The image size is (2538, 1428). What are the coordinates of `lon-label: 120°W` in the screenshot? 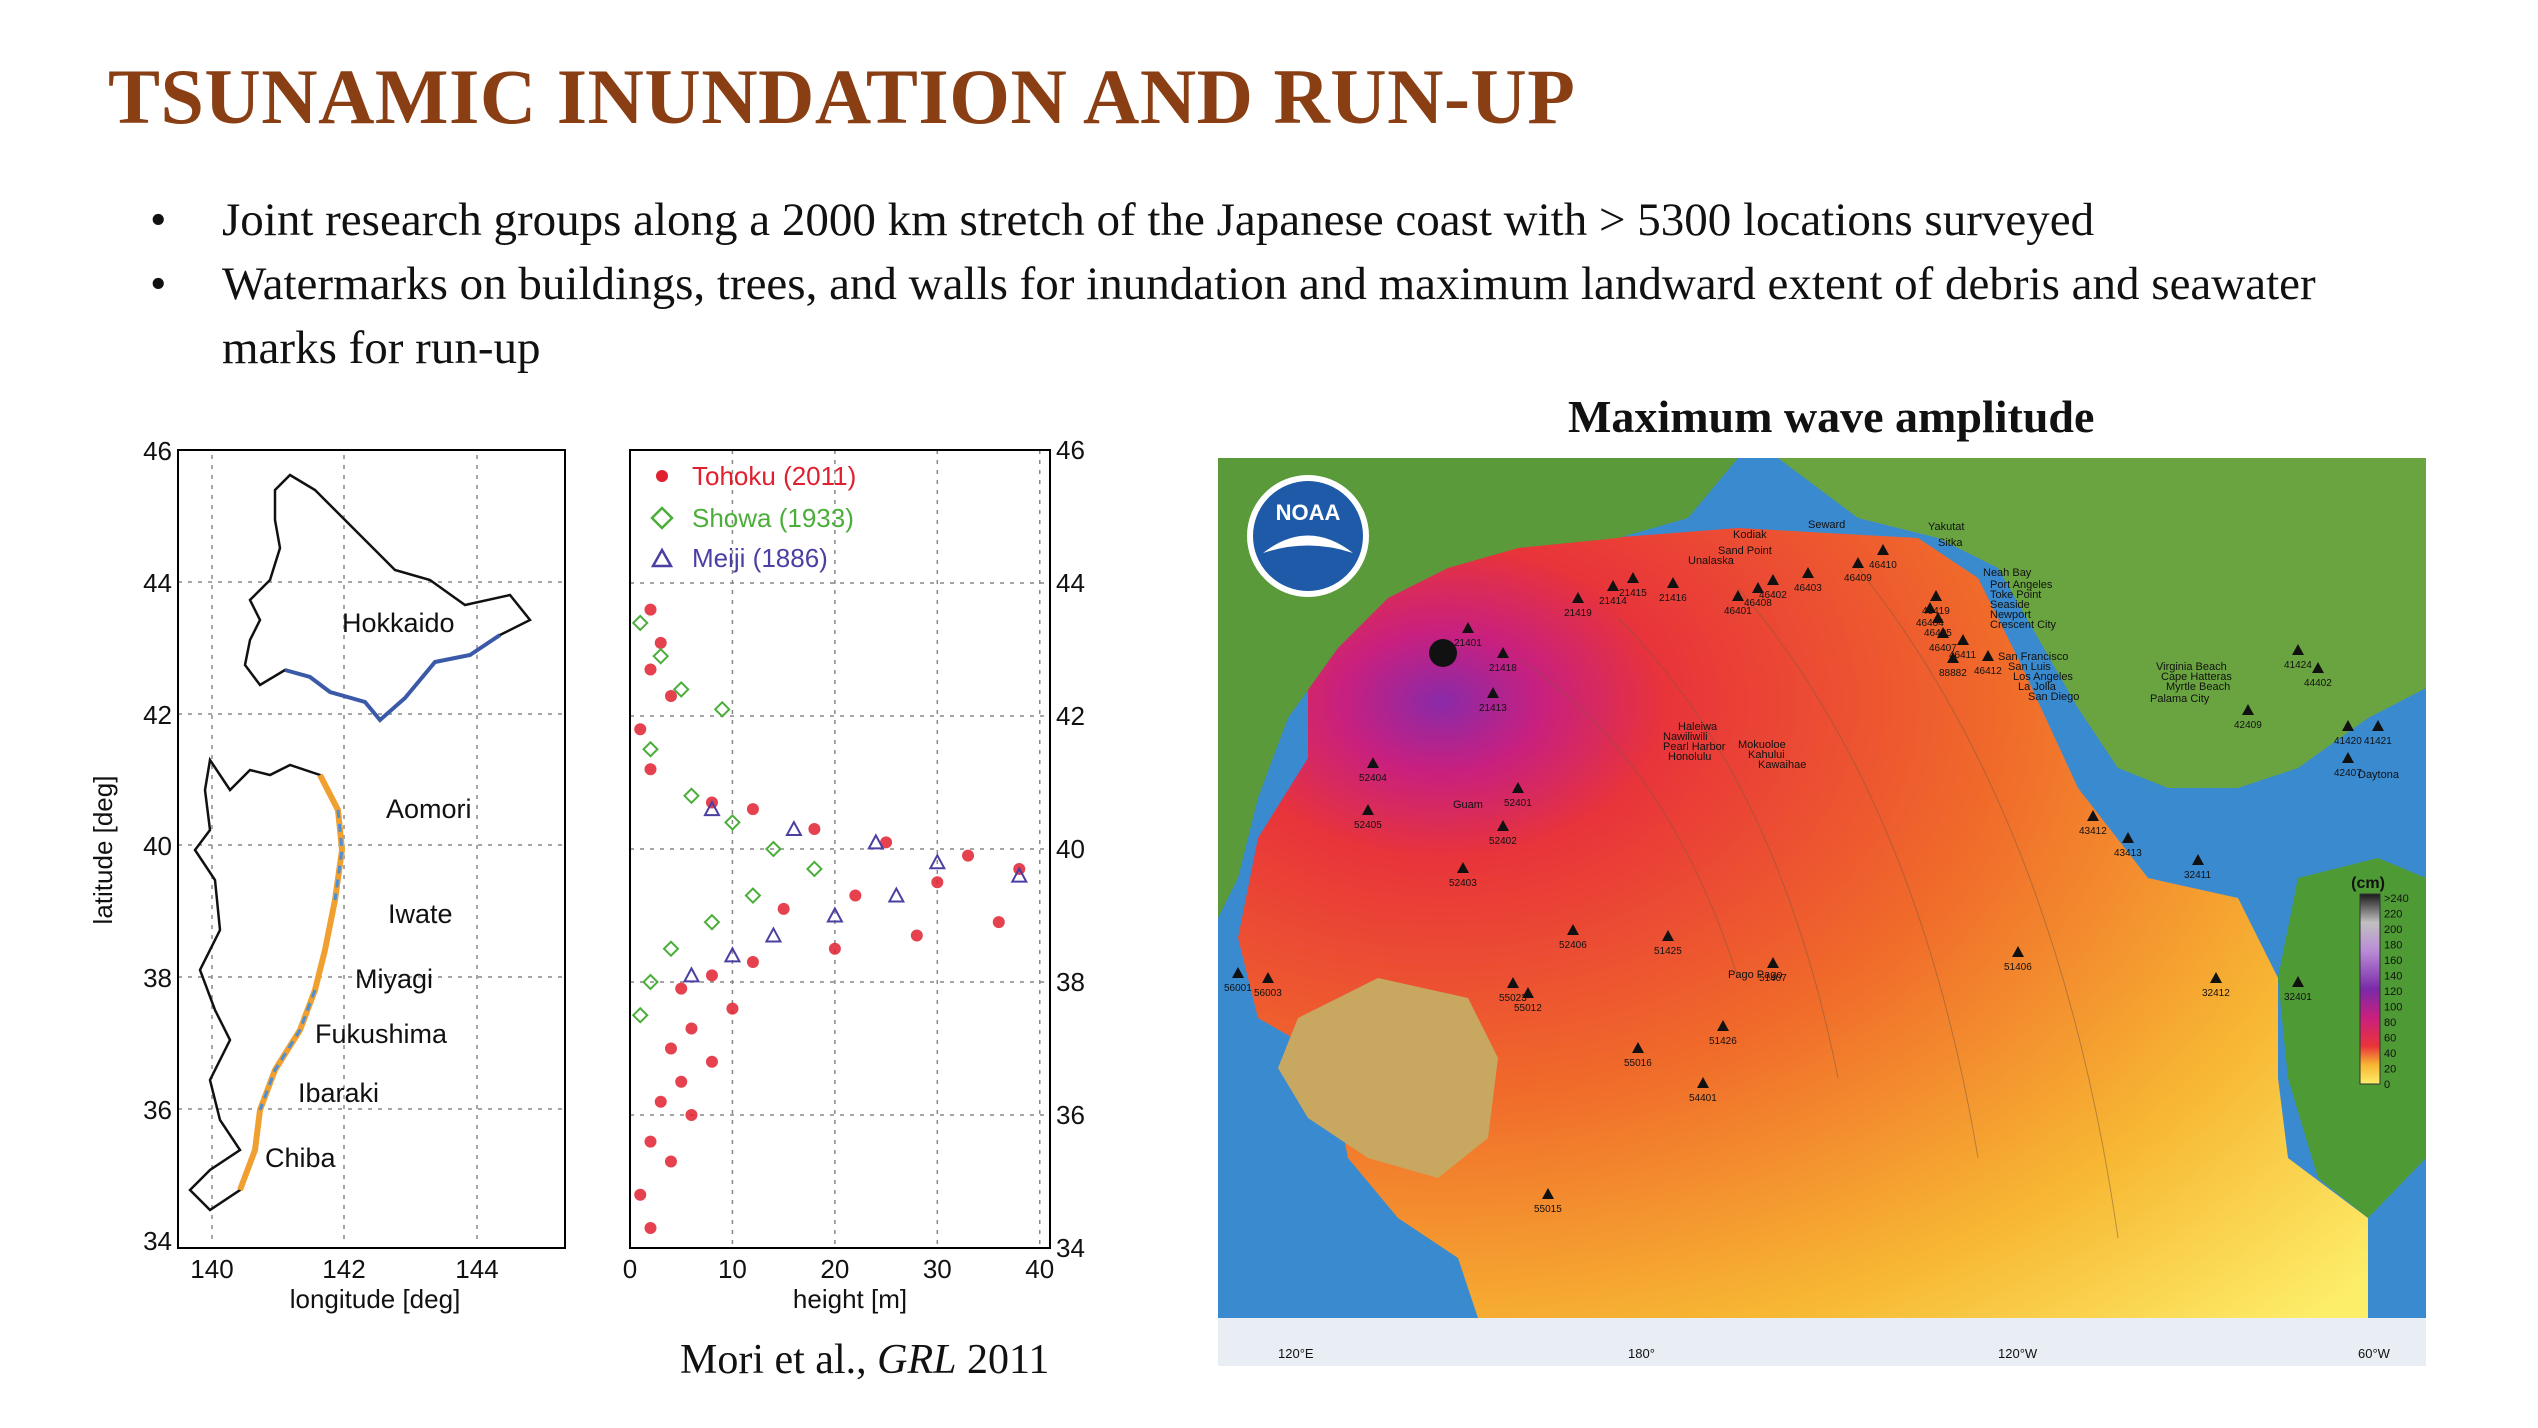 It's located at (2018, 1353).